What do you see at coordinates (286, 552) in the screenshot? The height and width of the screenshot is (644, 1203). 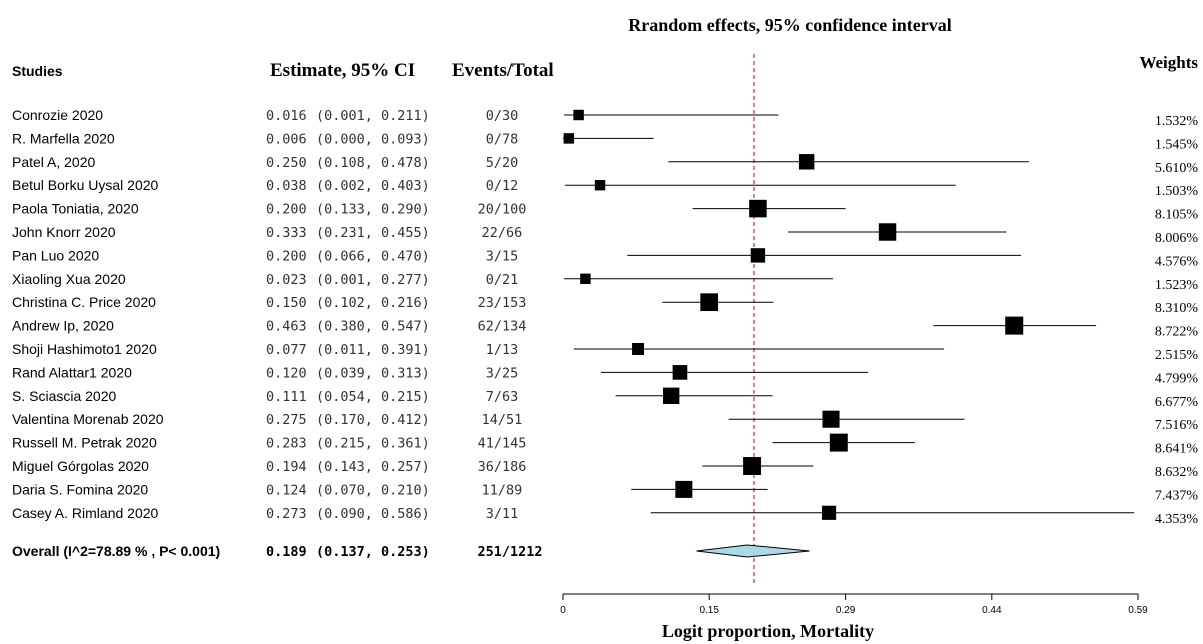 I see `overall-estimate: 0.189` at bounding box center [286, 552].